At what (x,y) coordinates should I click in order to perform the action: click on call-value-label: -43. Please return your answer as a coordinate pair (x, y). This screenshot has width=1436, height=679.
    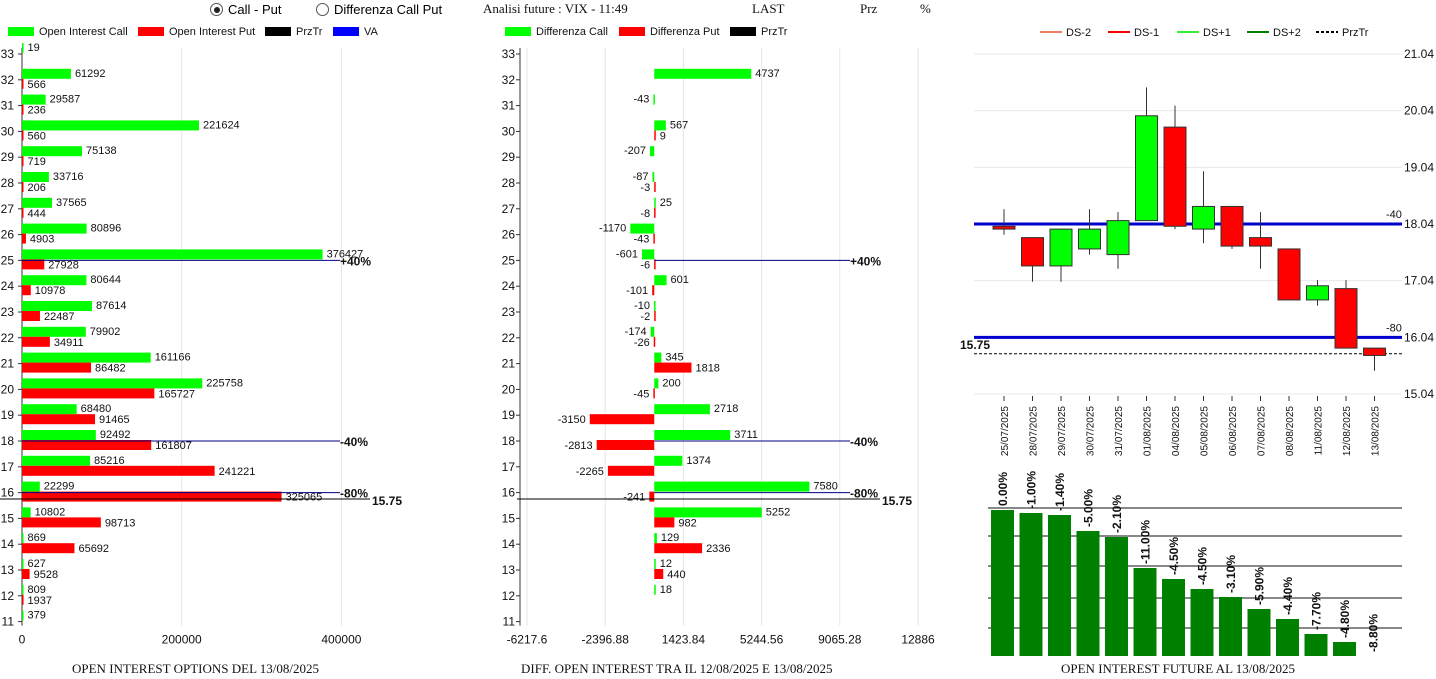
    Looking at the image, I should click on (641, 100).